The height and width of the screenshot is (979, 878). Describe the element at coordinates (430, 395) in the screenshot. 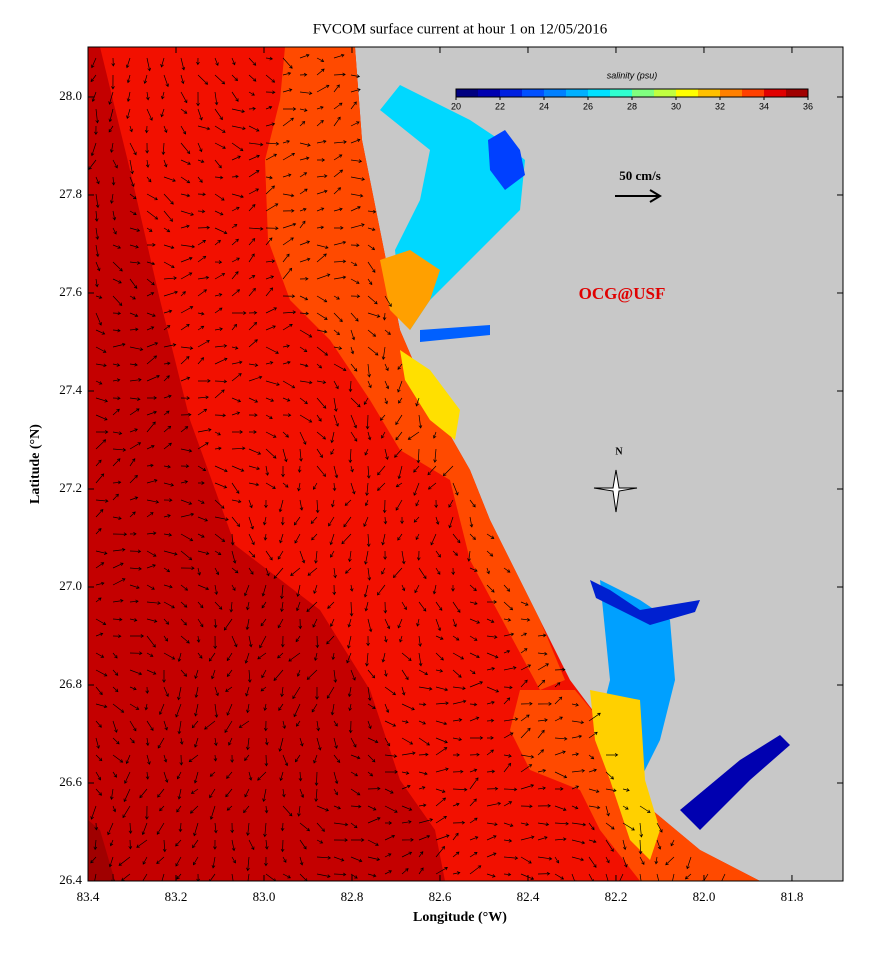

I see `sarasota-bay` at that location.